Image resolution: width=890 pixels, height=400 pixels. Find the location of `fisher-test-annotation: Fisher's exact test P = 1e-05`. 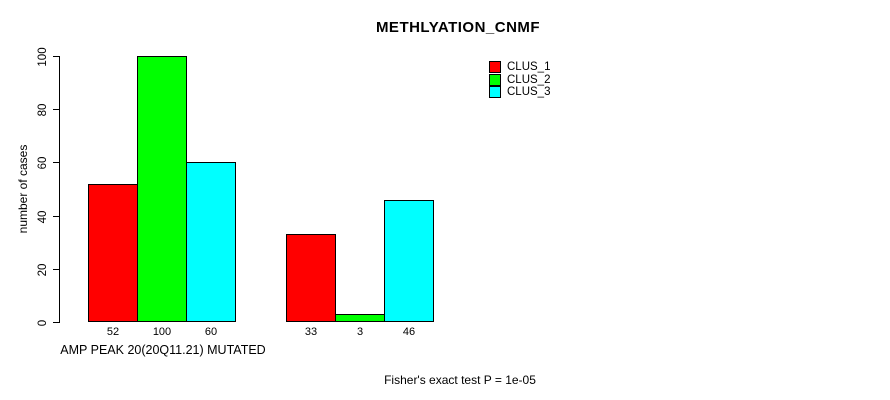

fisher-test-annotation: Fisher's exact test P = 1e-05 is located at coordinates (460, 380).